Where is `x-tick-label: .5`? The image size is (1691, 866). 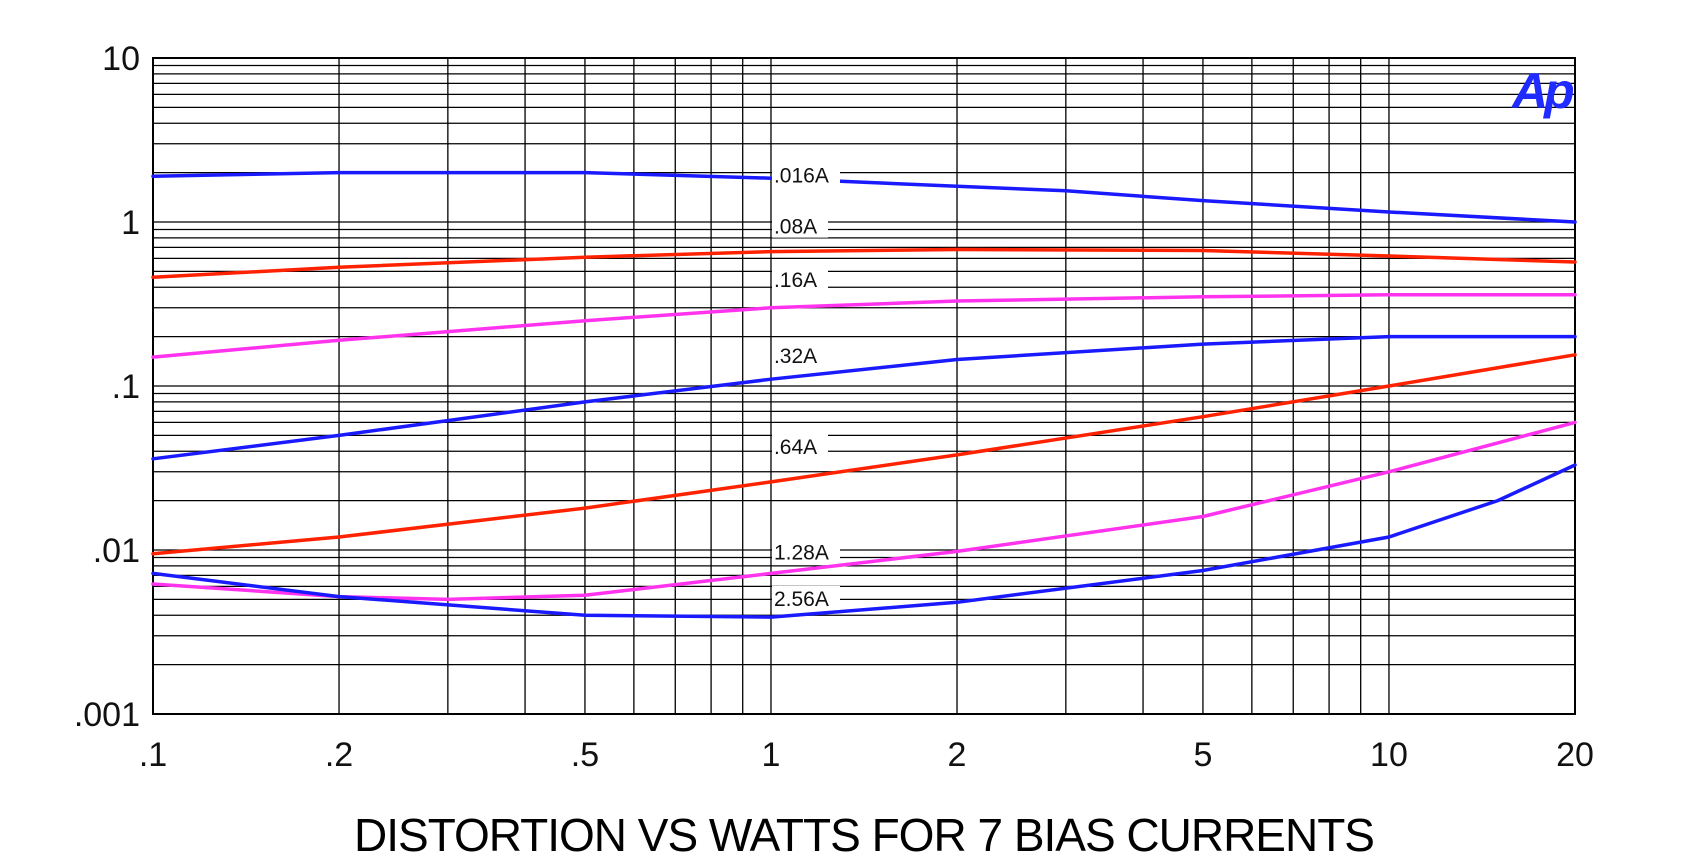 x-tick-label: .5 is located at coordinates (585, 755).